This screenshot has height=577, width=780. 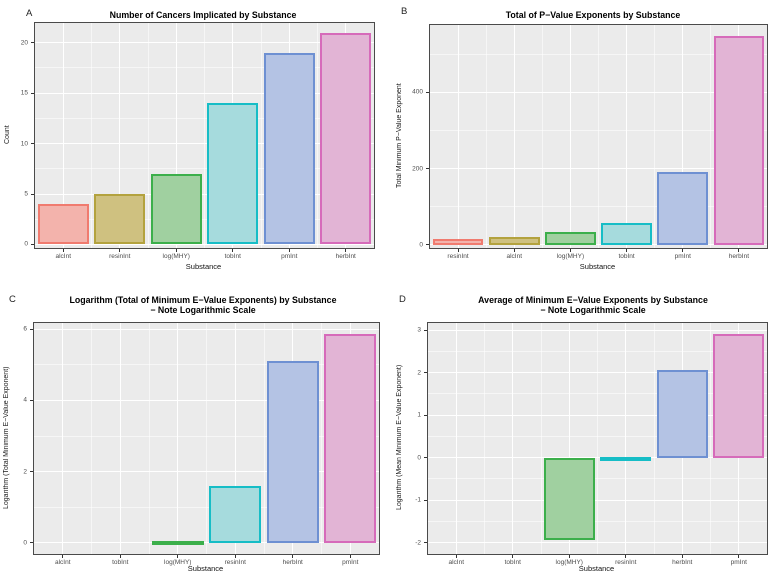 I want to click on panel-letter-c: C, so click(x=12, y=299).